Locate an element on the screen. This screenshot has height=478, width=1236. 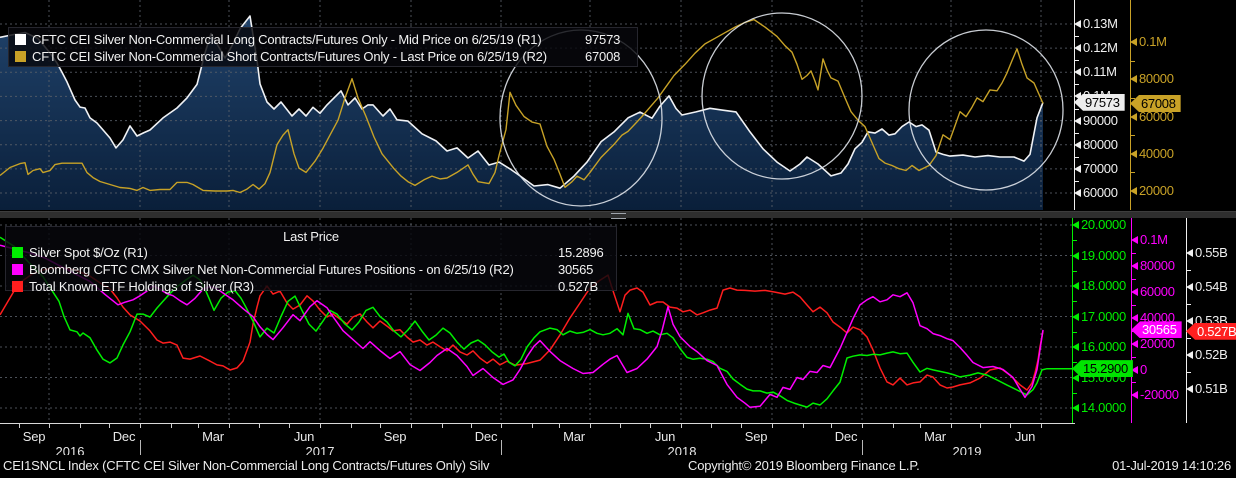
month-label: Jun is located at coordinates (304, 436).